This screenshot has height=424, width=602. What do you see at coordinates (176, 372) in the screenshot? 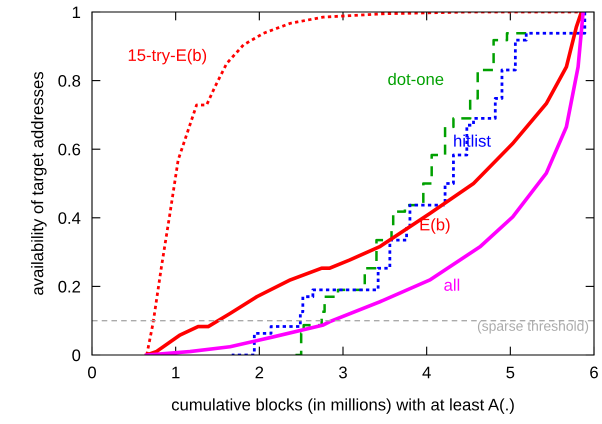
I see `x-tick-label: 1` at bounding box center [176, 372].